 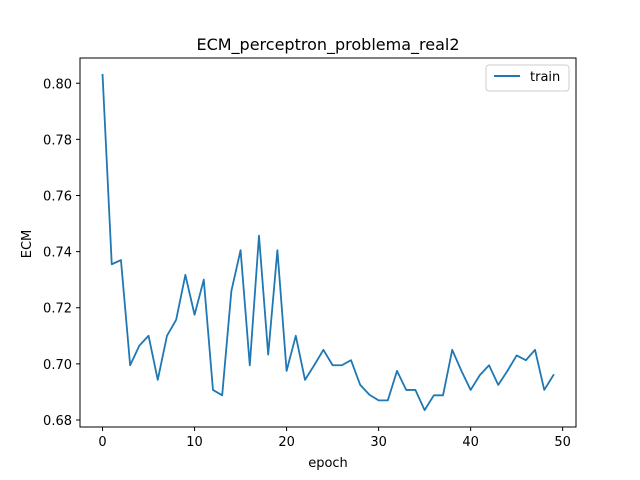 I want to click on x-tick-label-30: 30, so click(x=378, y=442).